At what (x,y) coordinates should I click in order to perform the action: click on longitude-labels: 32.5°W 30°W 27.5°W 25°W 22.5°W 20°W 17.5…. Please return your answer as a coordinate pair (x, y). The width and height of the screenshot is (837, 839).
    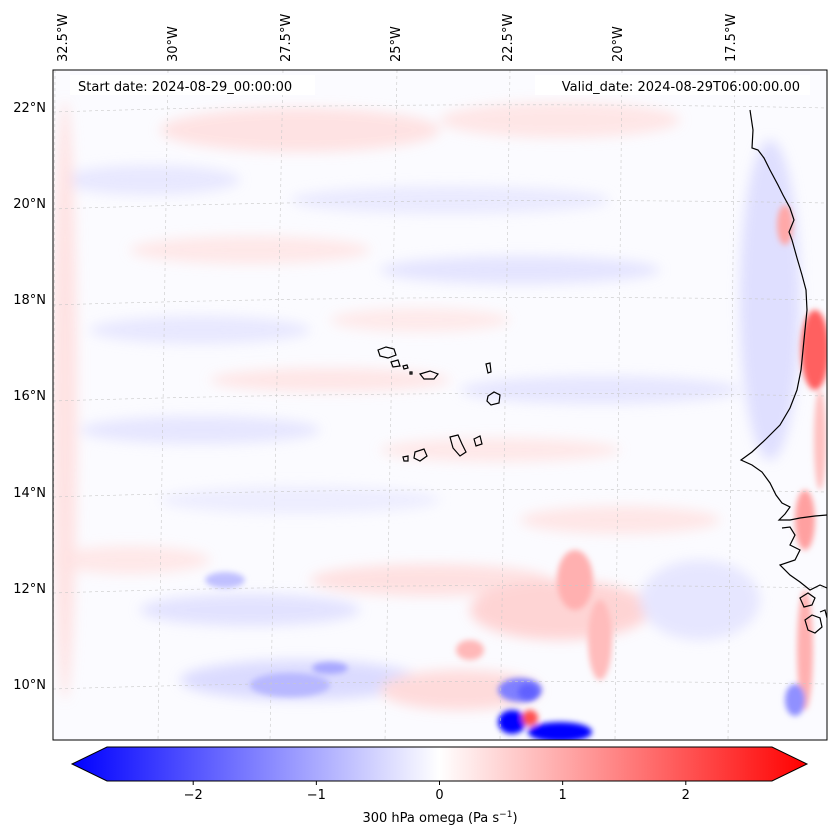
    Looking at the image, I should click on (397, 38).